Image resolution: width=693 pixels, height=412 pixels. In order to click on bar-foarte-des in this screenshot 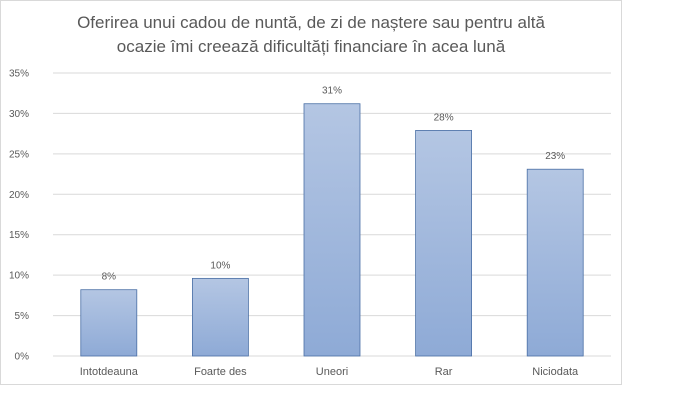, I will do `click(220, 317)`.